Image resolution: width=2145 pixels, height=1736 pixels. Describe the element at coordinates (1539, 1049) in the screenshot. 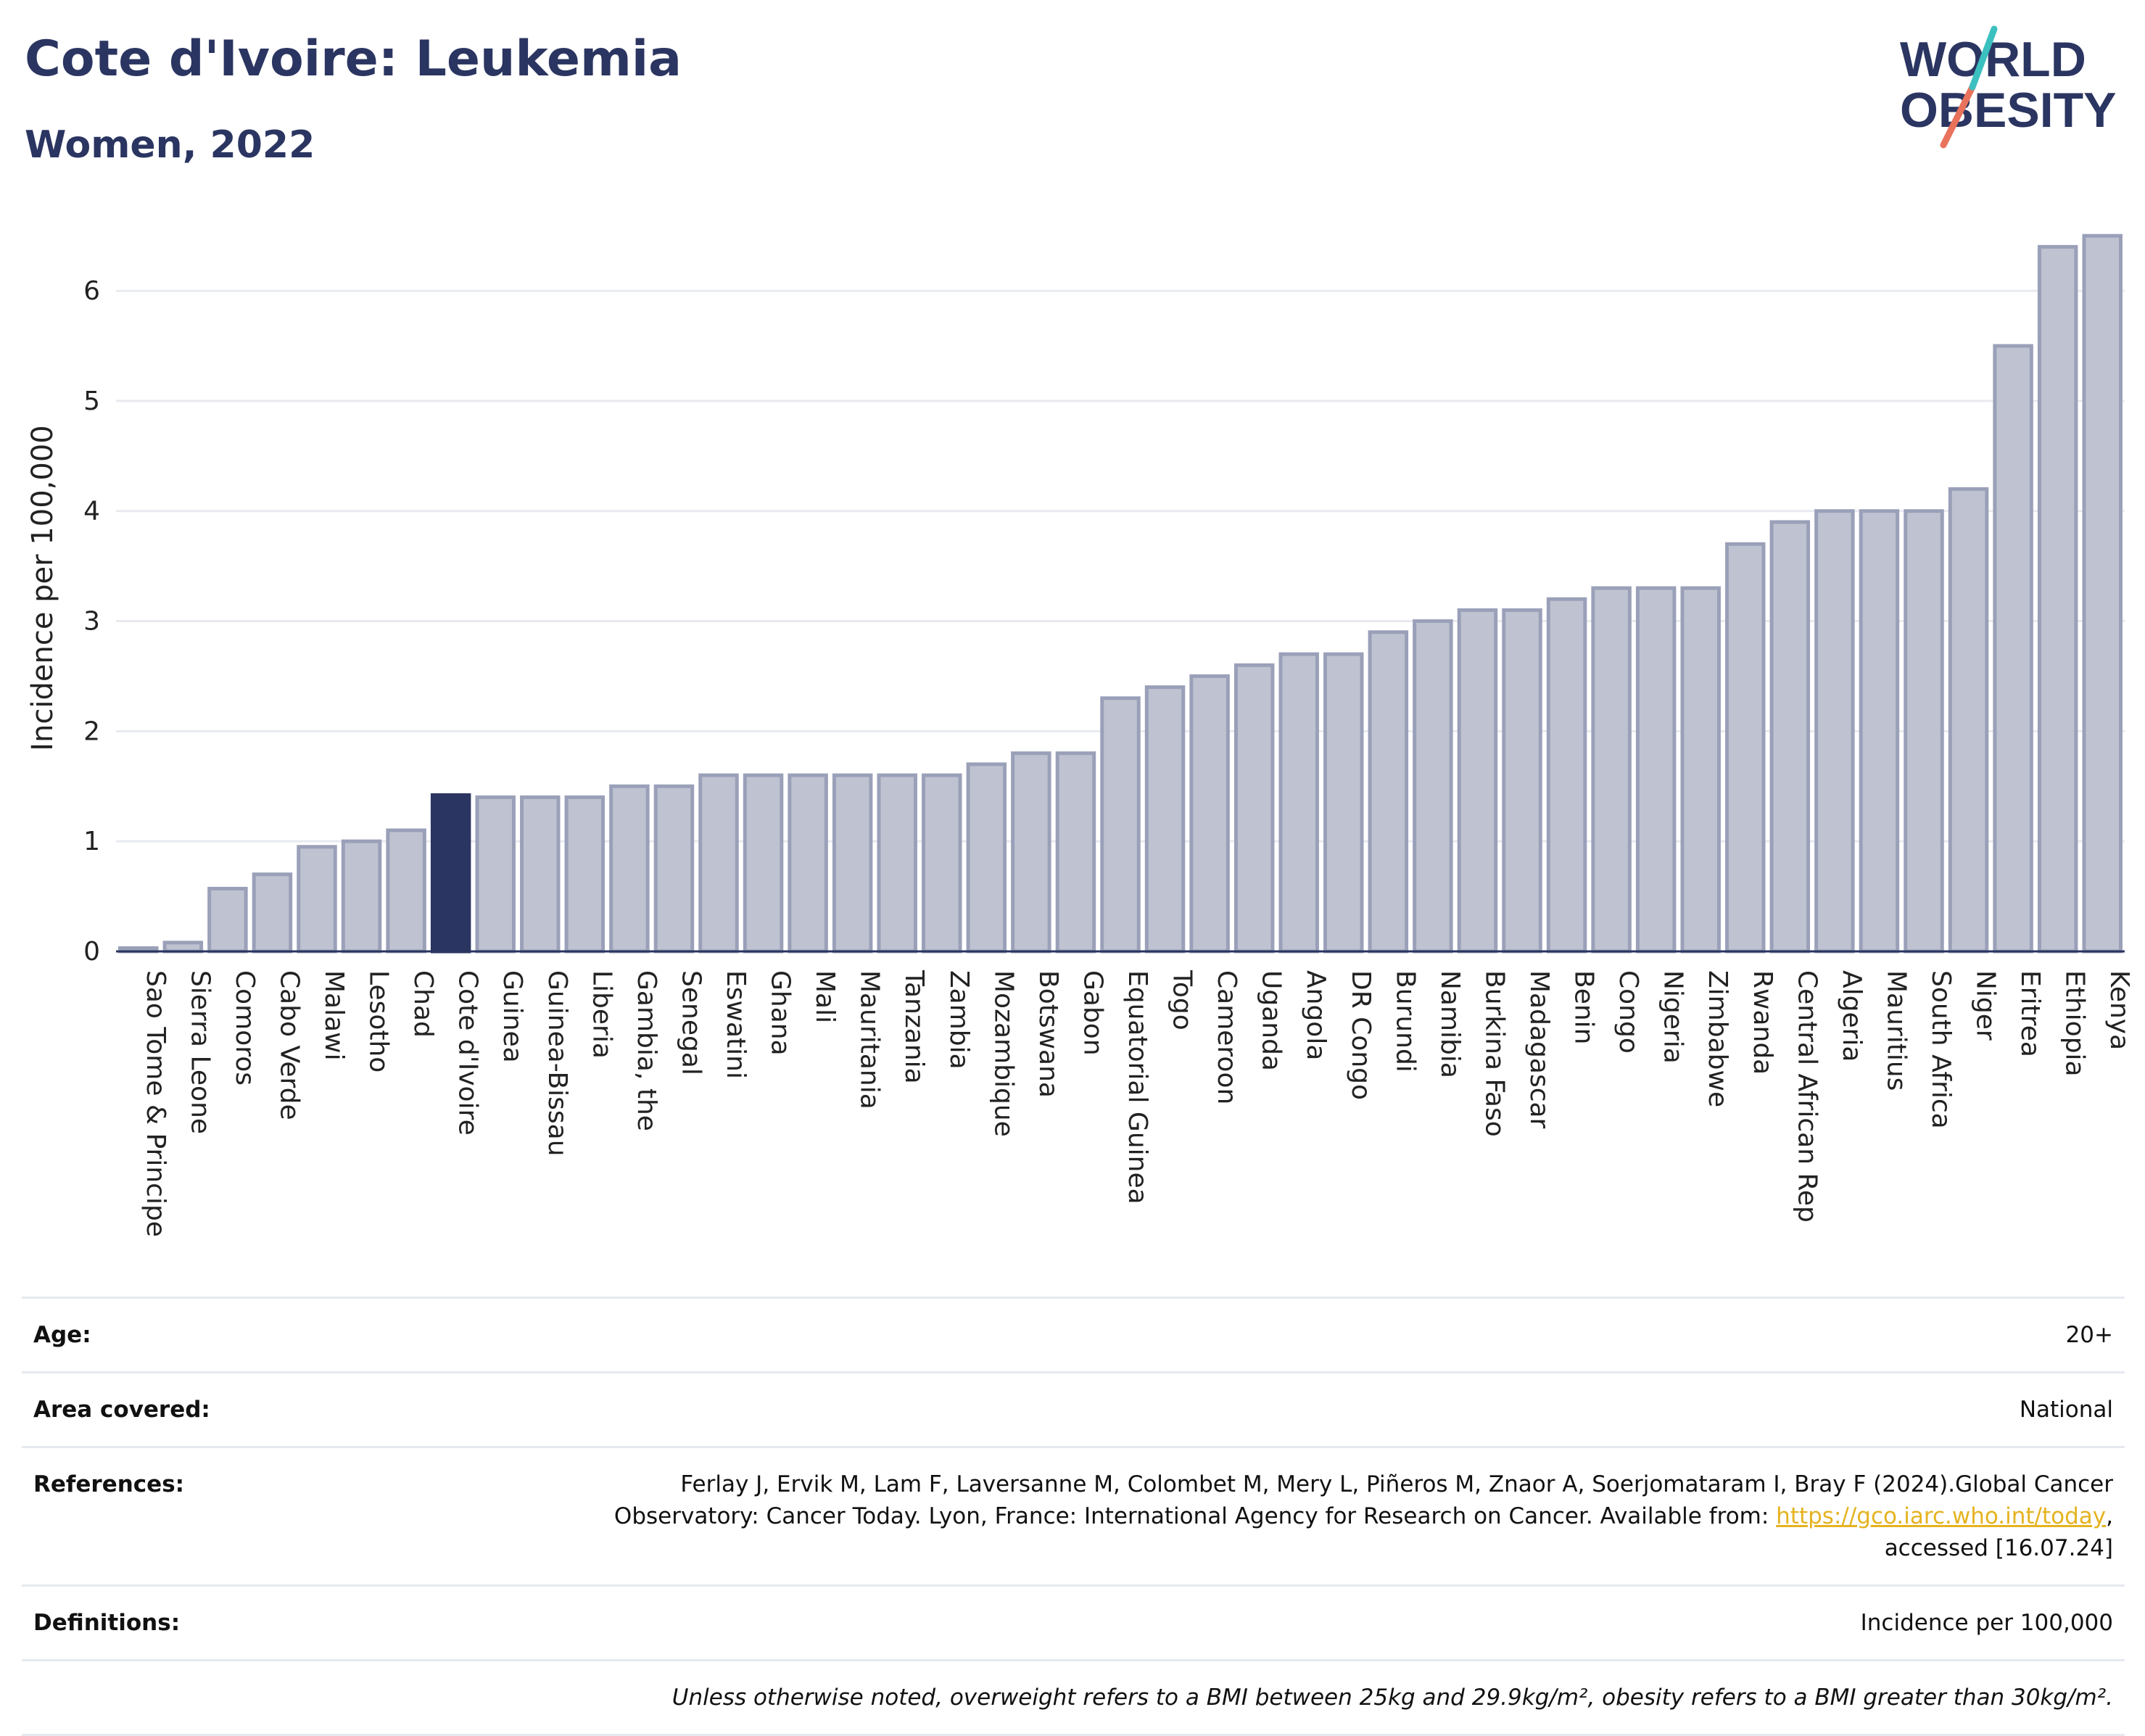

I see `x-tick-label: Madagascar` at that location.